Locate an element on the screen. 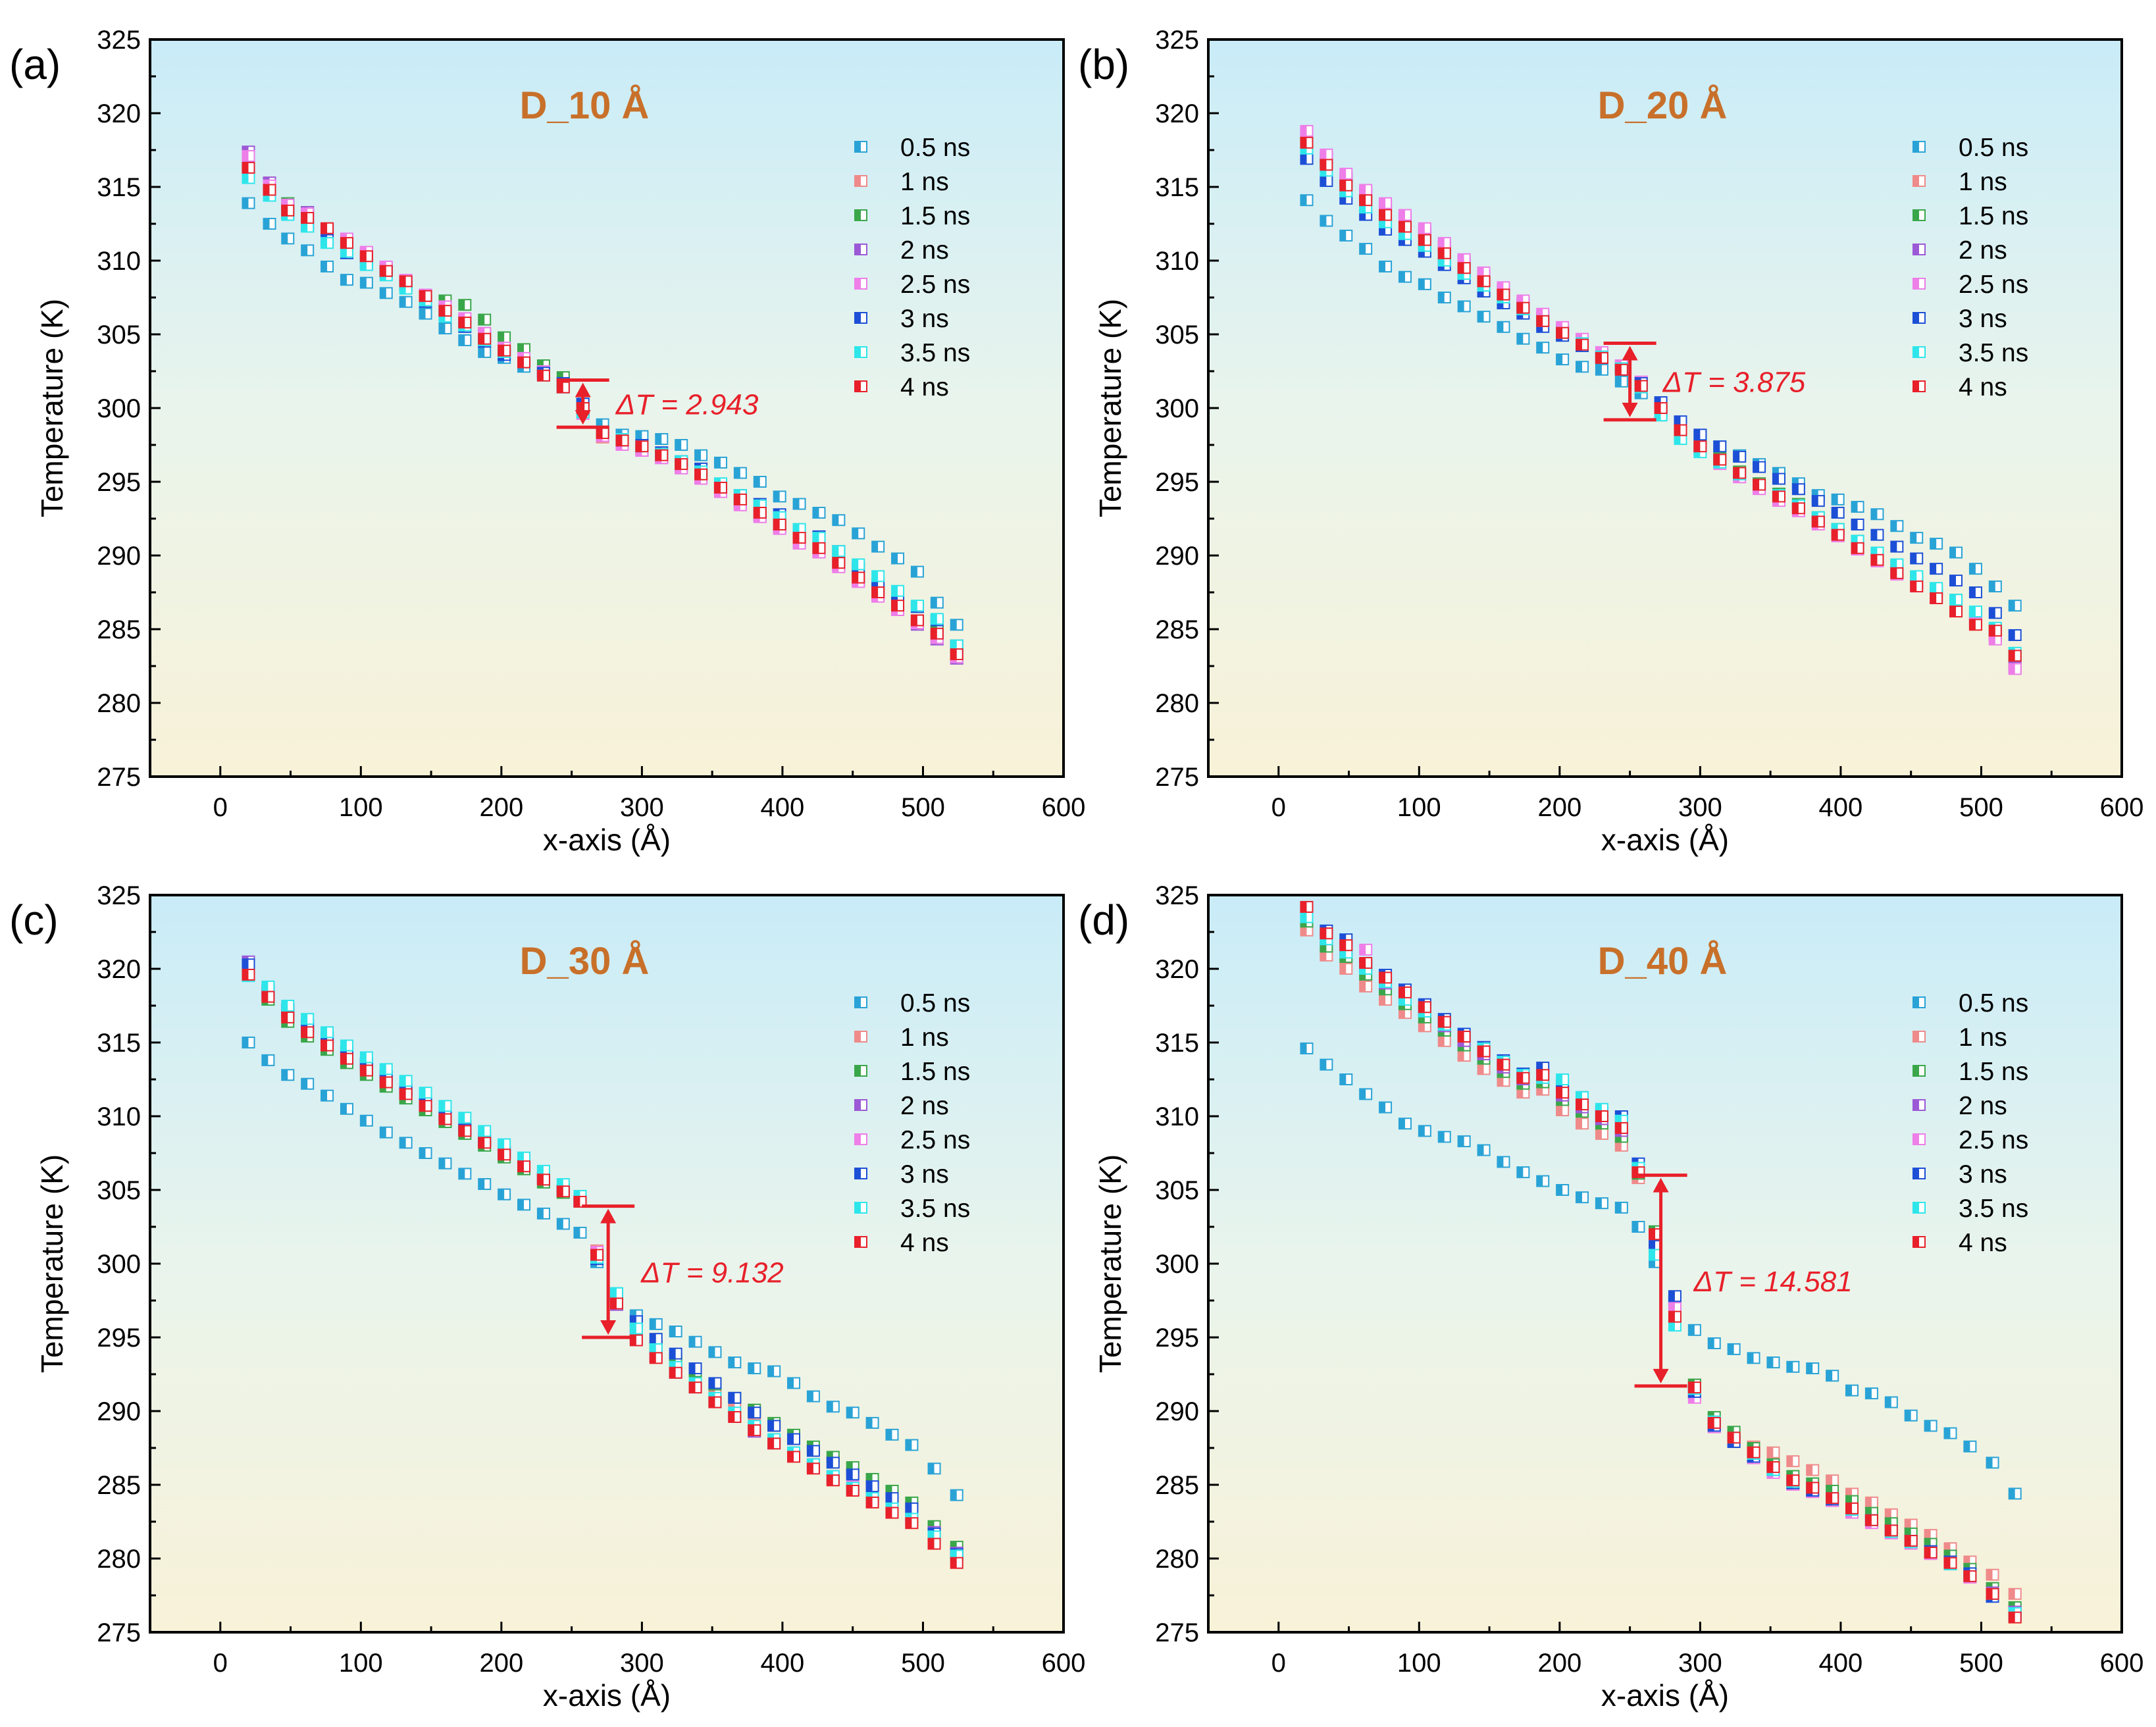 The width and height of the screenshot is (2156, 1727). x-tick-label: 200 is located at coordinates (1559, 1664).